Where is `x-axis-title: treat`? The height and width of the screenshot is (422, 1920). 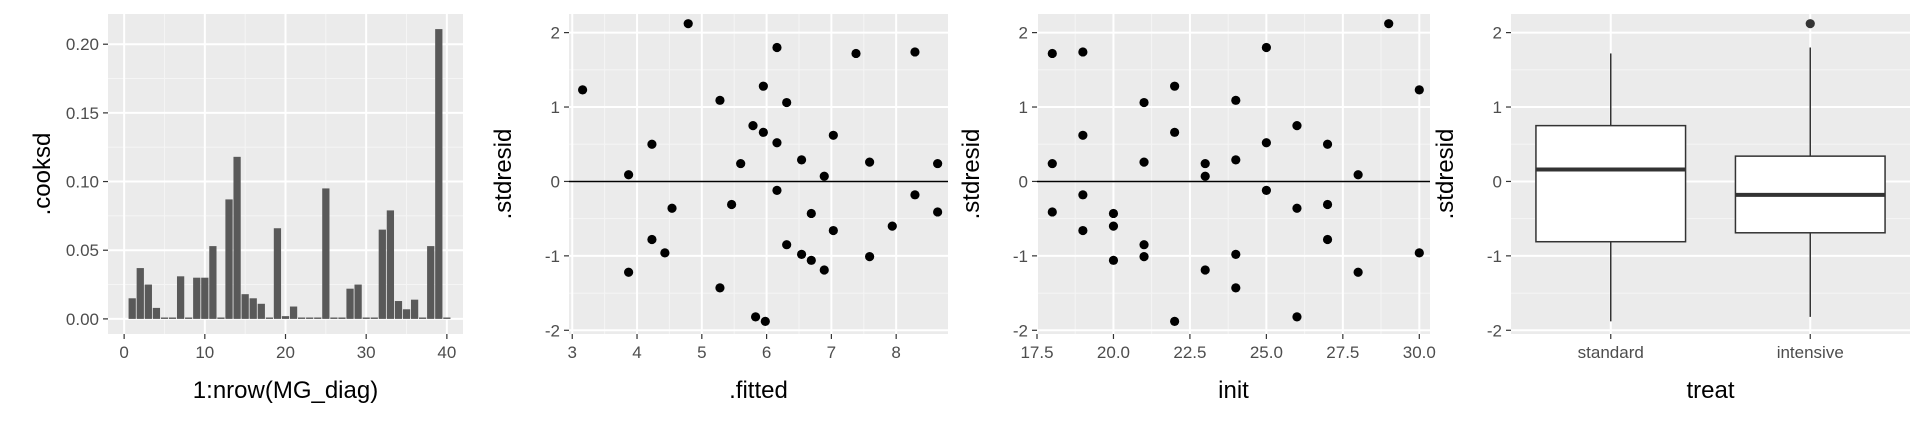
x-axis-title: treat is located at coordinates (1710, 390).